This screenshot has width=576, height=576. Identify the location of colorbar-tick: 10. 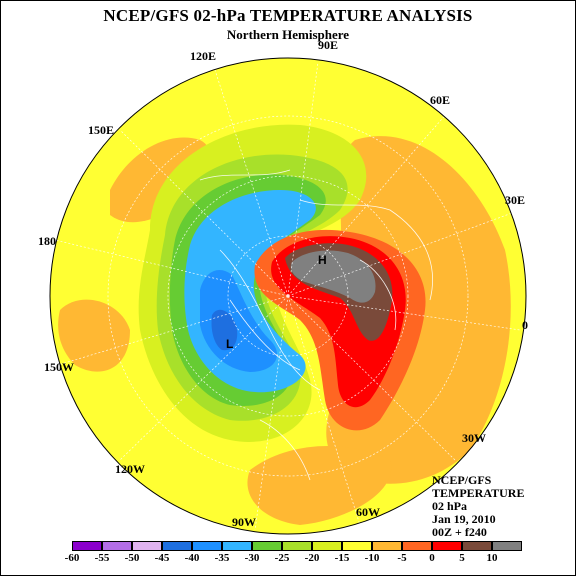
(492, 558).